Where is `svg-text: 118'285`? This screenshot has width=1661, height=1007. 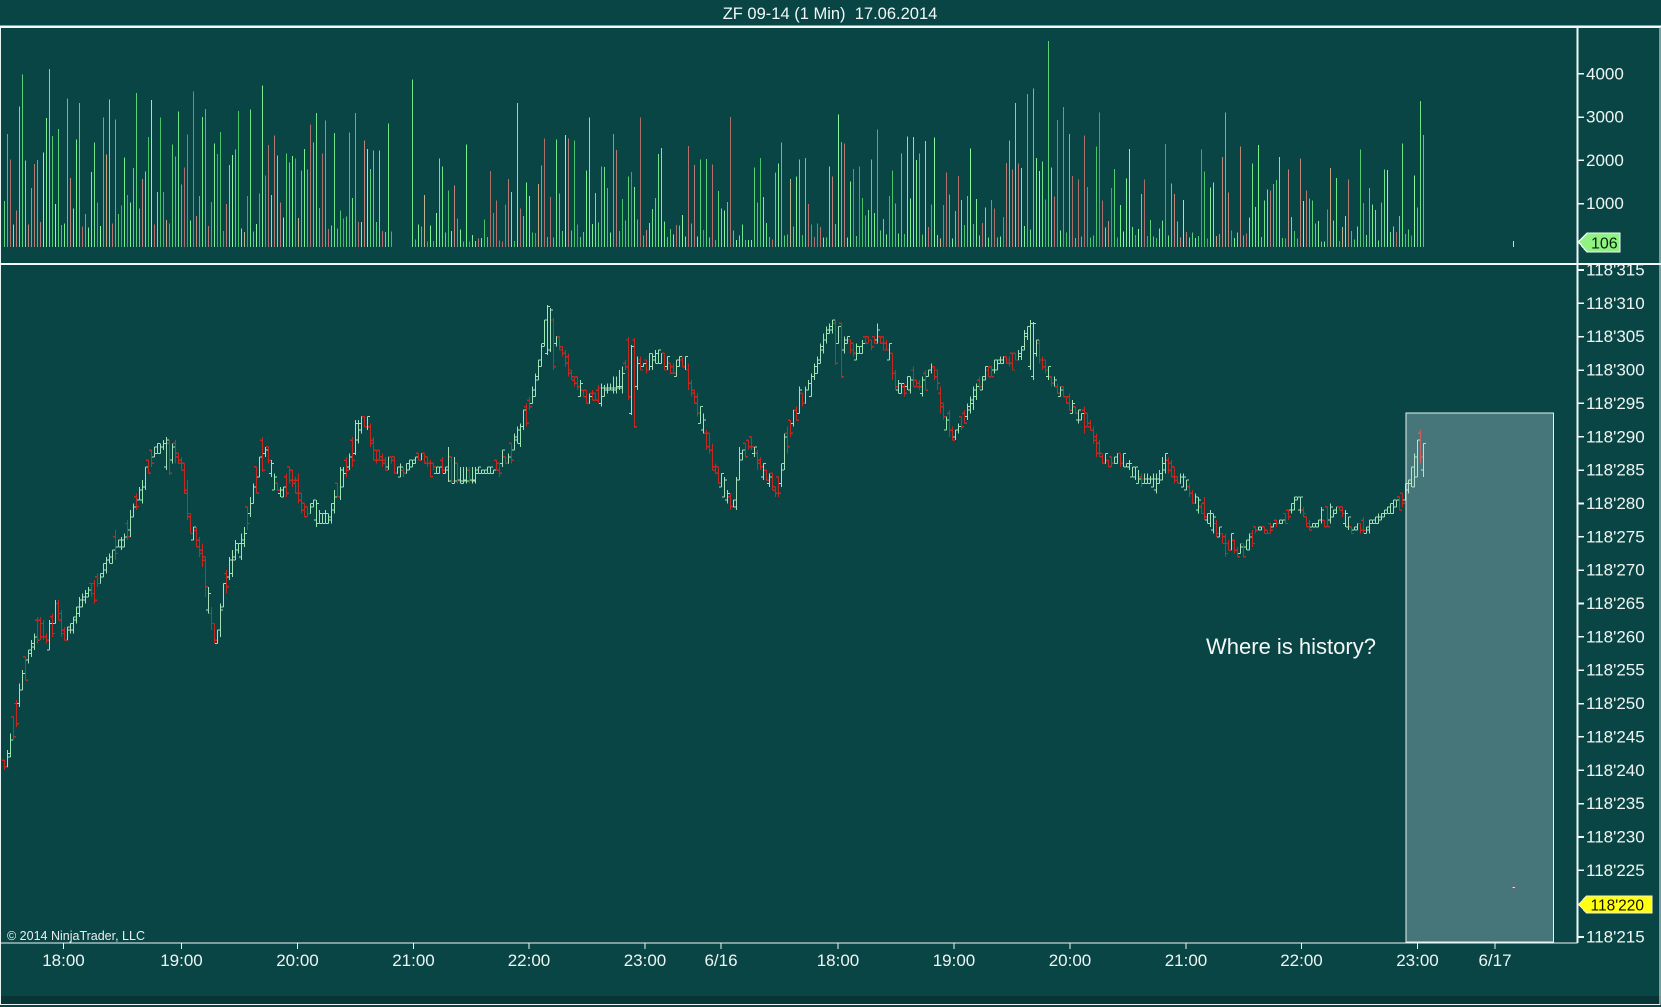
svg-text: 118'285 is located at coordinates (1615, 470).